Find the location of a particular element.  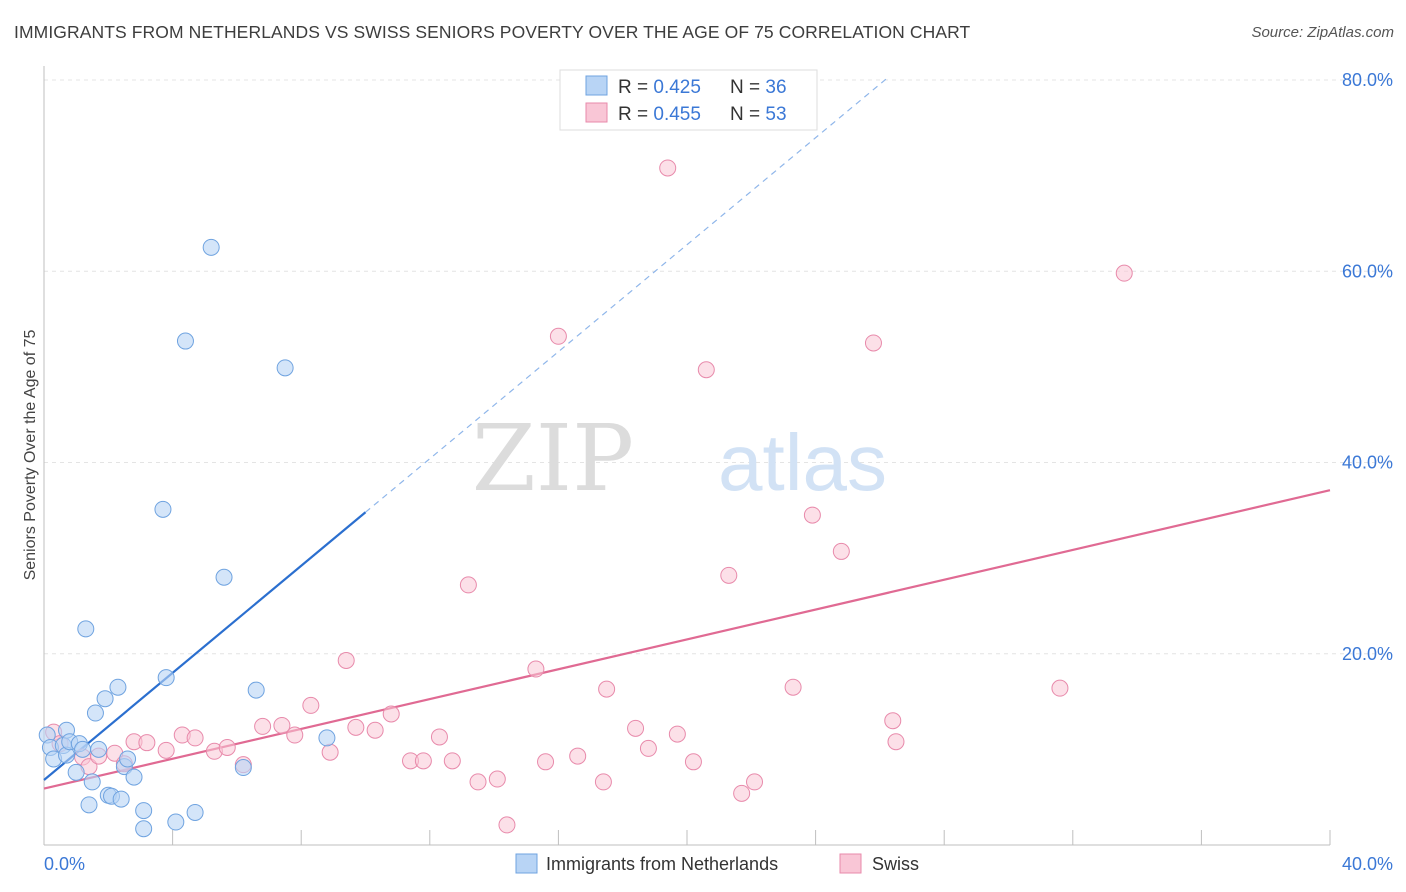

legend-r-value-1: 0.425 is located at coordinates (677, 87).